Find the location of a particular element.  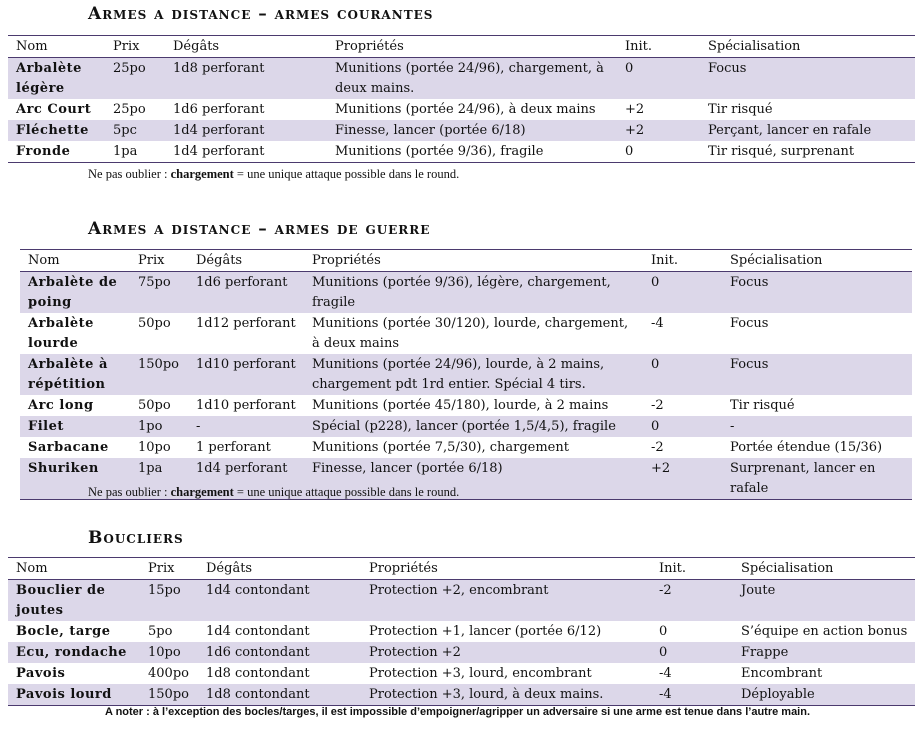

cell: Protection +2, encombrant is located at coordinates (506, 600).